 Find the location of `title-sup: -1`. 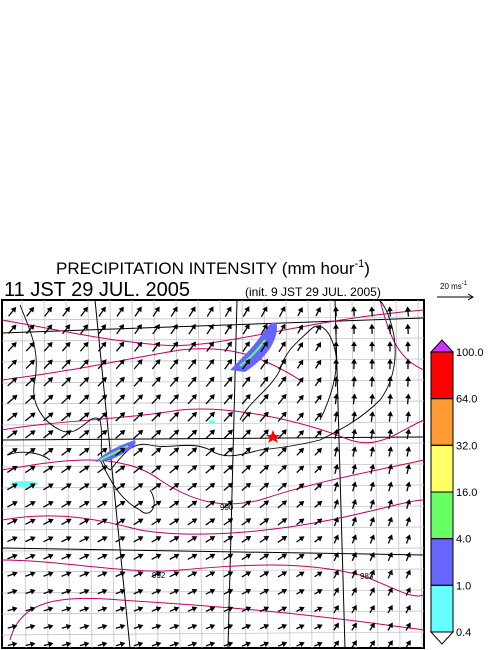

title-sup: -1 is located at coordinates (360, 264).